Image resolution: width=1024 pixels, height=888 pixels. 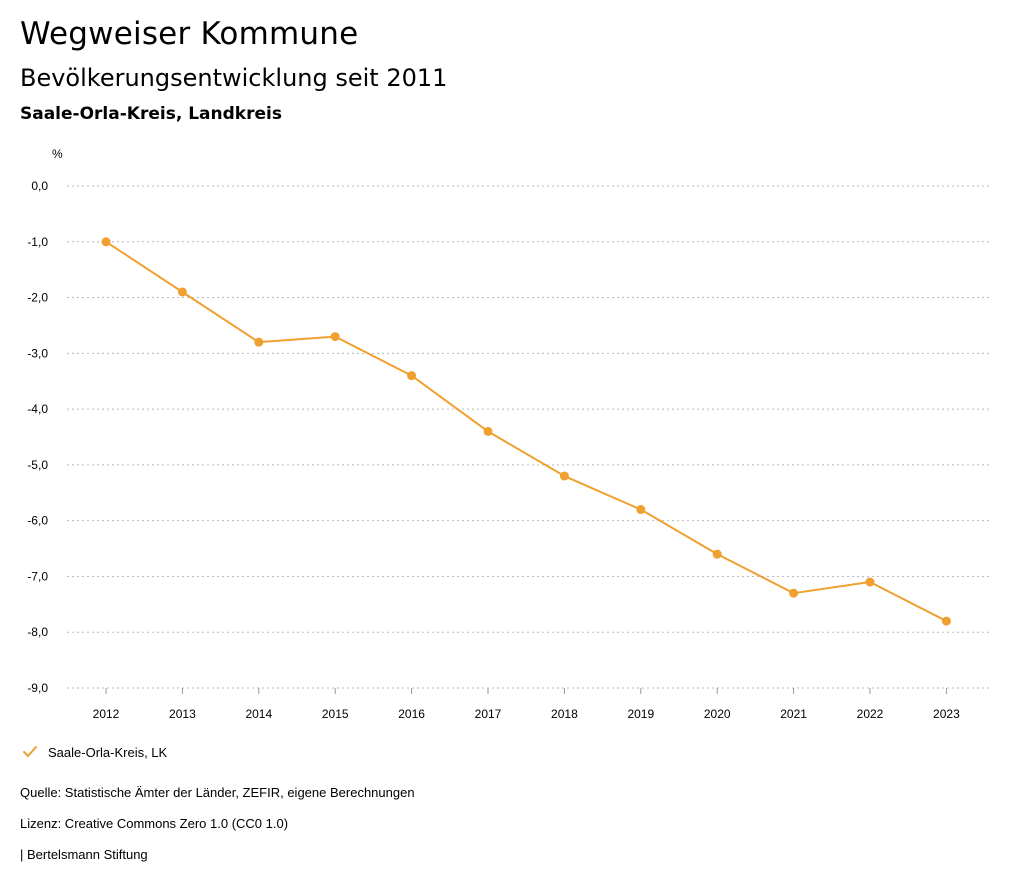 I want to click on y-axis-unit-label: %, so click(x=57, y=154).